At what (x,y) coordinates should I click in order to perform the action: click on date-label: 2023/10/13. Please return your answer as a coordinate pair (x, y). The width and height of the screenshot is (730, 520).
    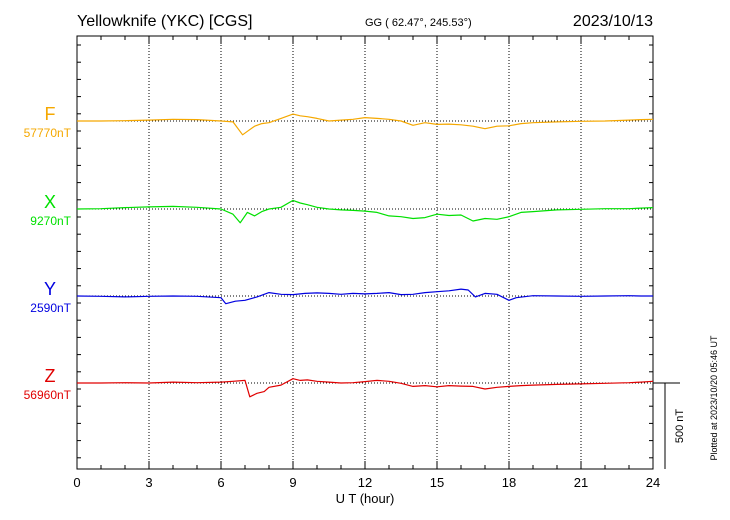
    Looking at the image, I should click on (613, 21).